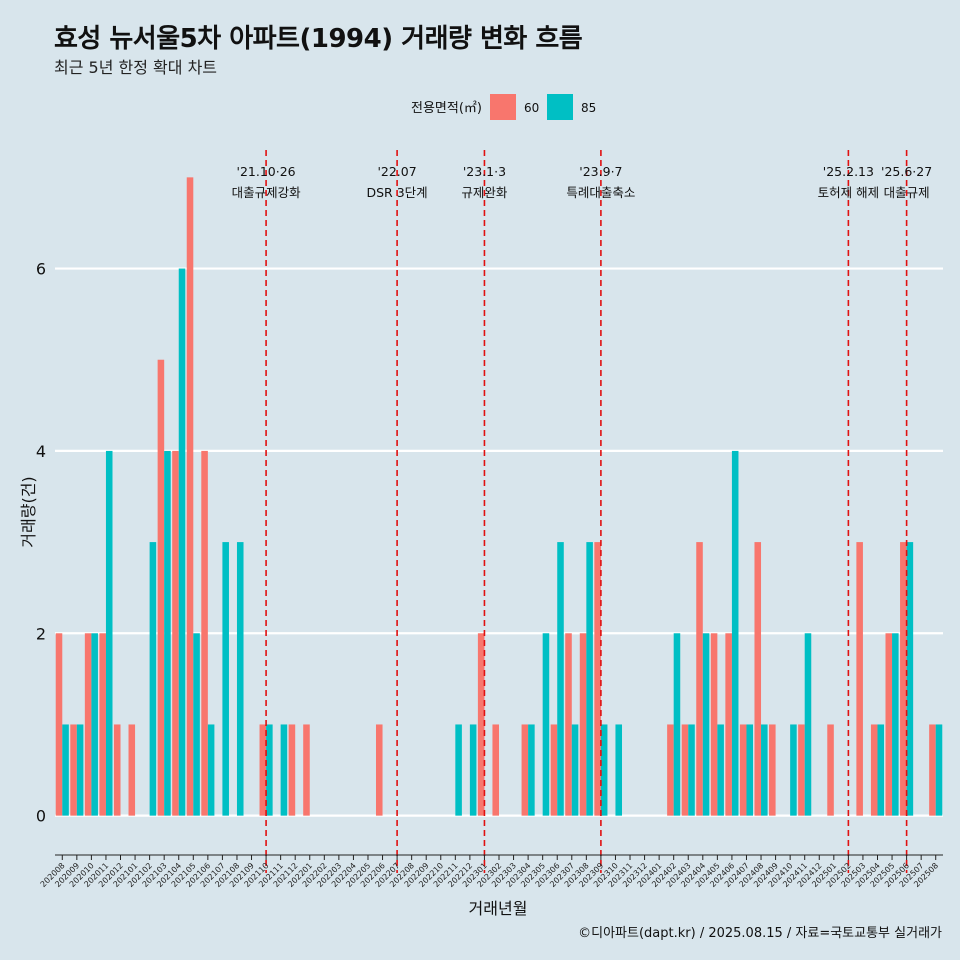 The image size is (960, 960). Describe the element at coordinates (41, 816) in the screenshot. I see `y-tick-label: 0` at that location.